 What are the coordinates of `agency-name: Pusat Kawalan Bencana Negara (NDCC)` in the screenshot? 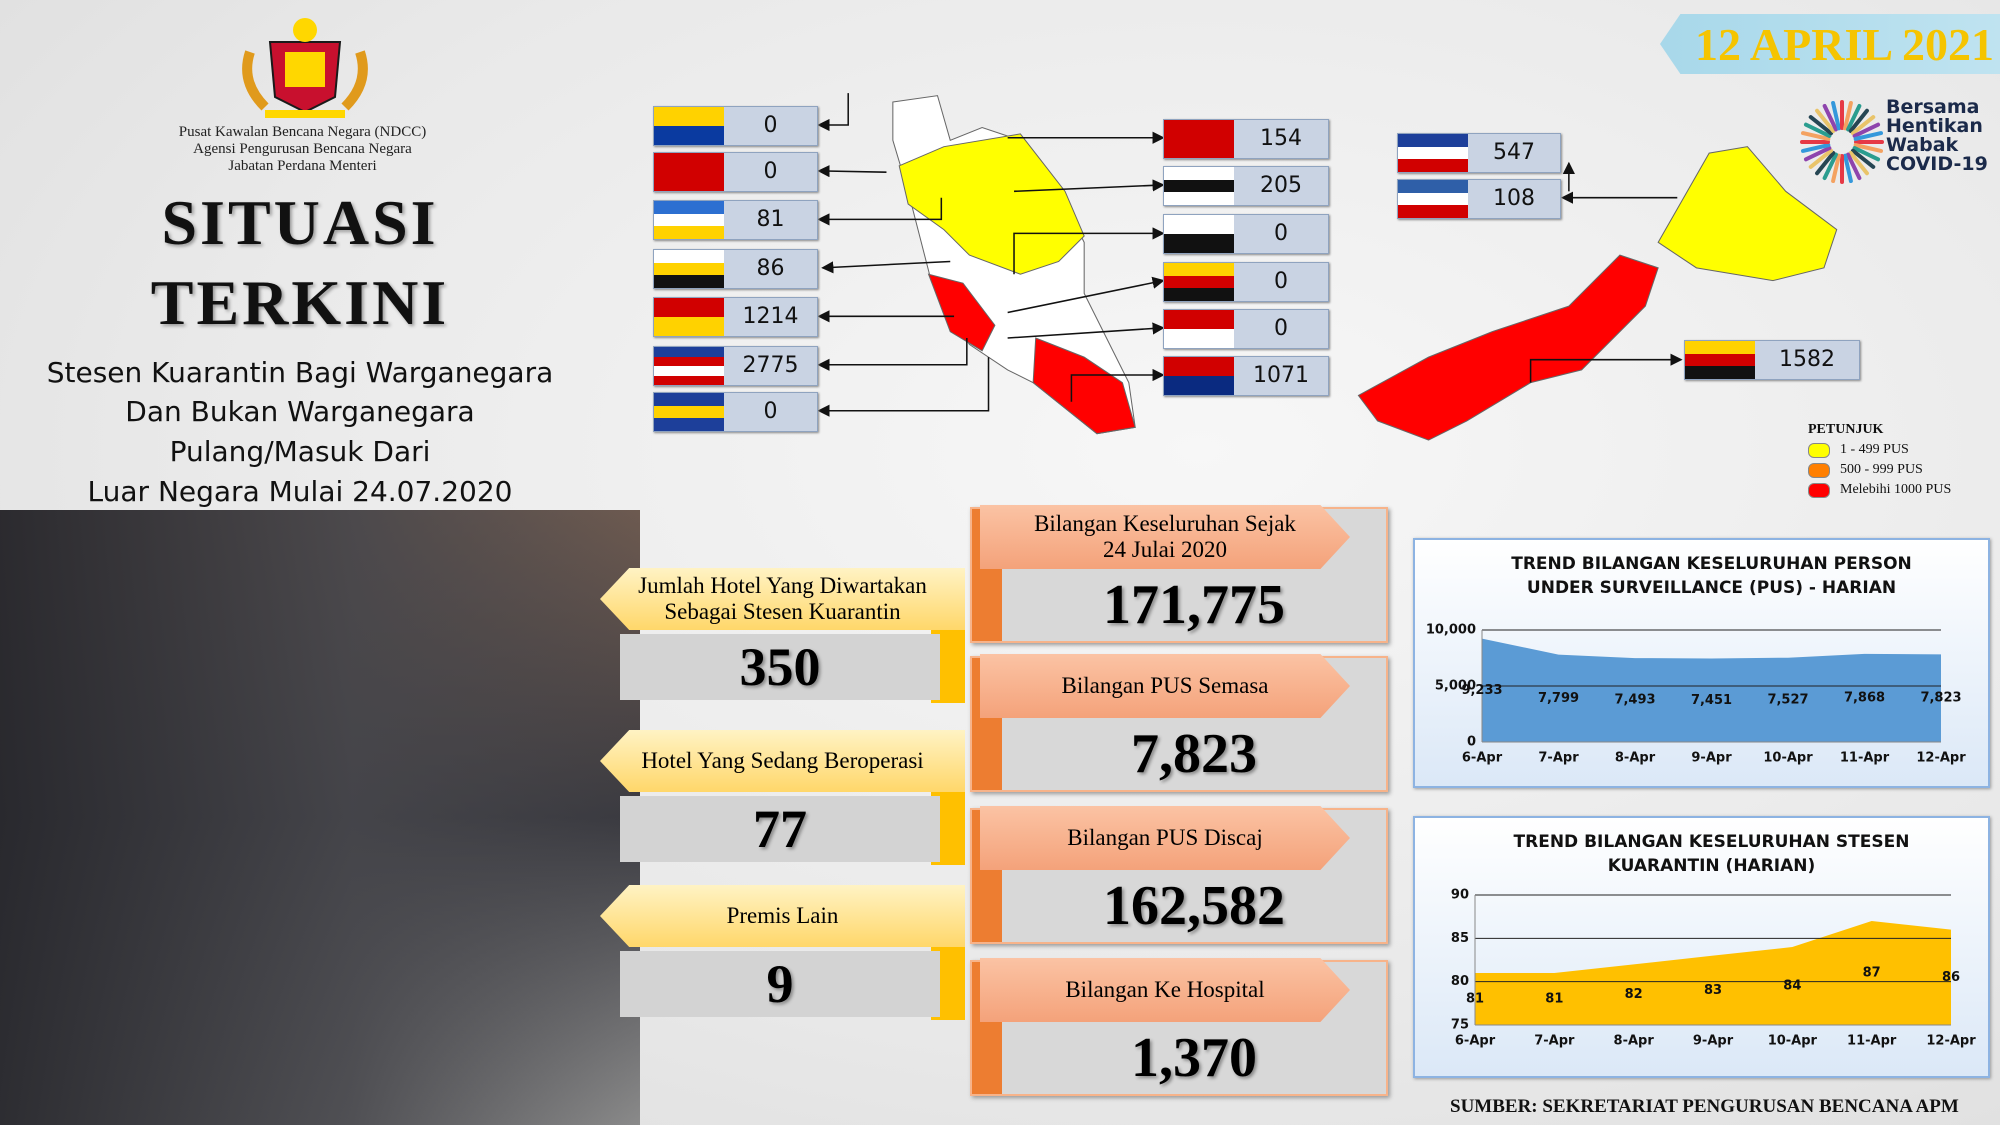 It's located at (302, 132).